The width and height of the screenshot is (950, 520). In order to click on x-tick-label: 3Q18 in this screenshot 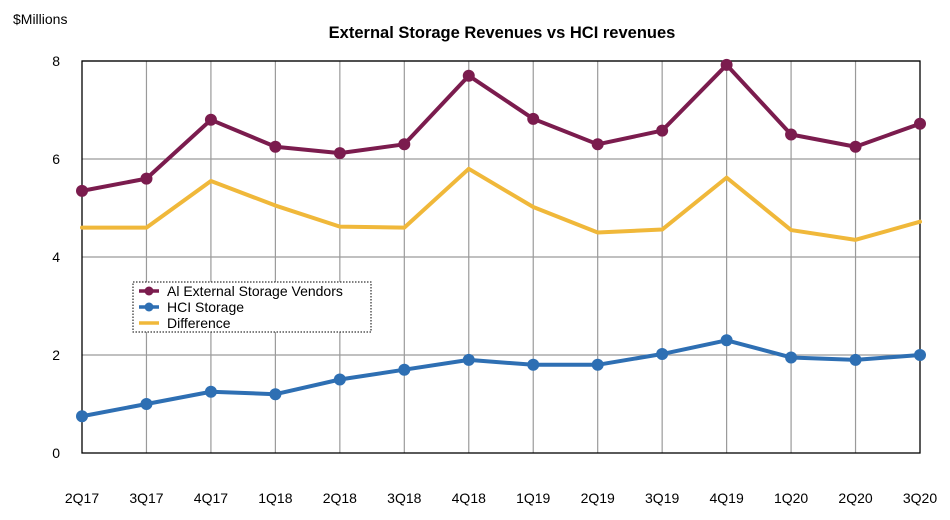, I will do `click(404, 498)`.